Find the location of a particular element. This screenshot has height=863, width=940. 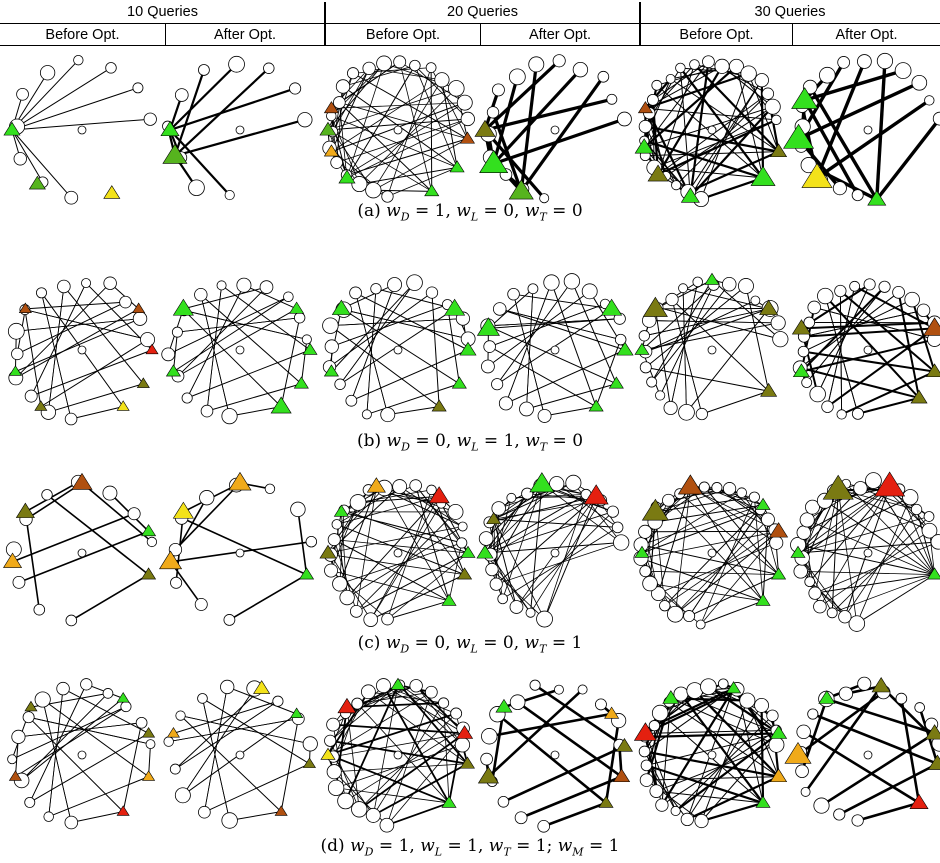

sub-label-after: After Opt. is located at coordinates (560, 35).